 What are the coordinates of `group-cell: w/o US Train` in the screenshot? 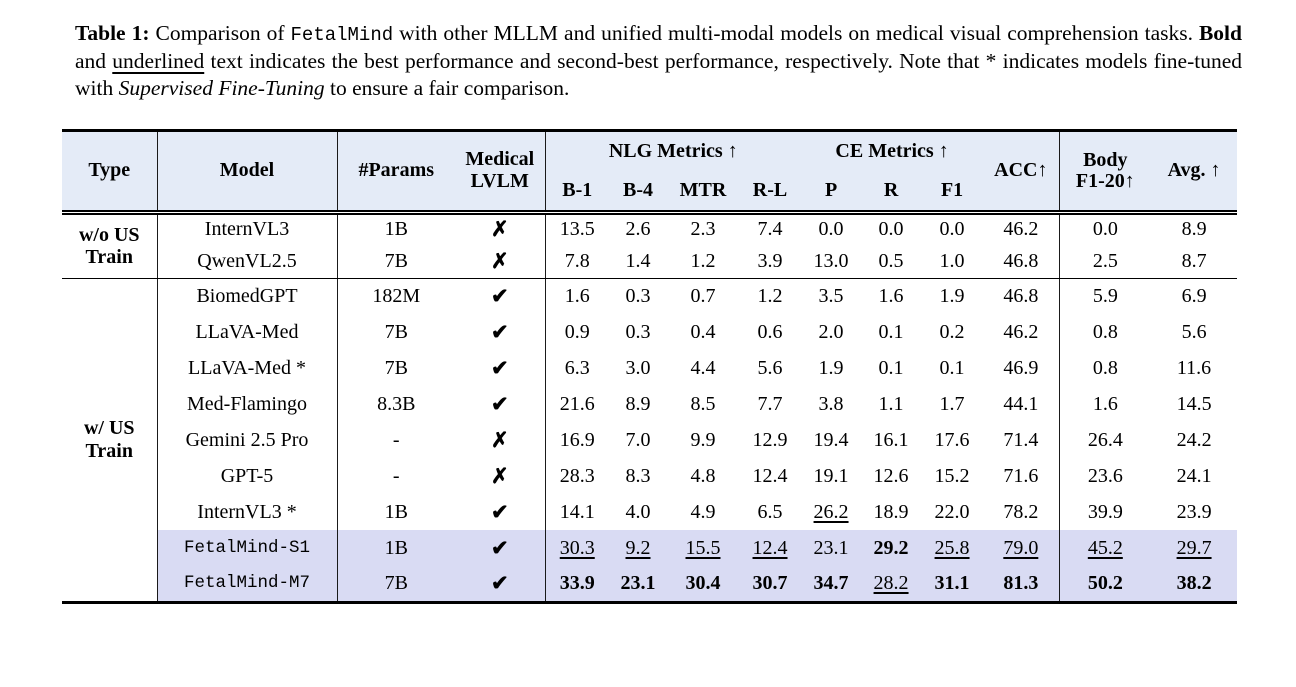 It's located at (110, 245).